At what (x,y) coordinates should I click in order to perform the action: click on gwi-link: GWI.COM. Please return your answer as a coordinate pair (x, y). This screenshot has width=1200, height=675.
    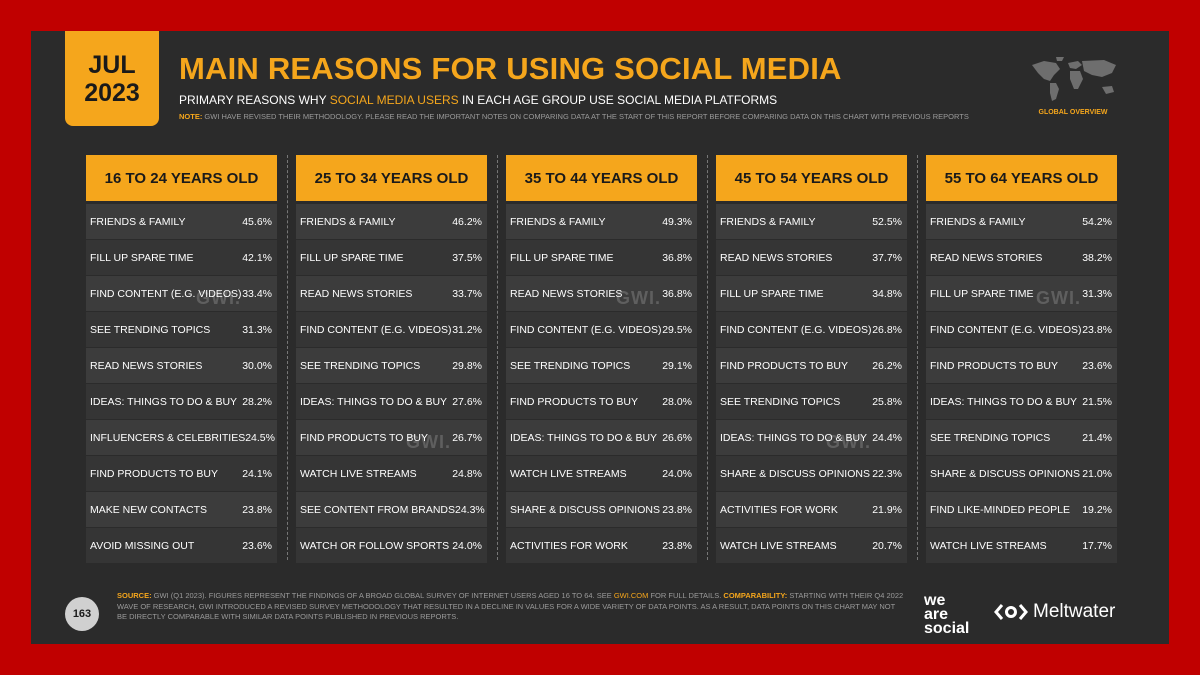
    Looking at the image, I should click on (631, 595).